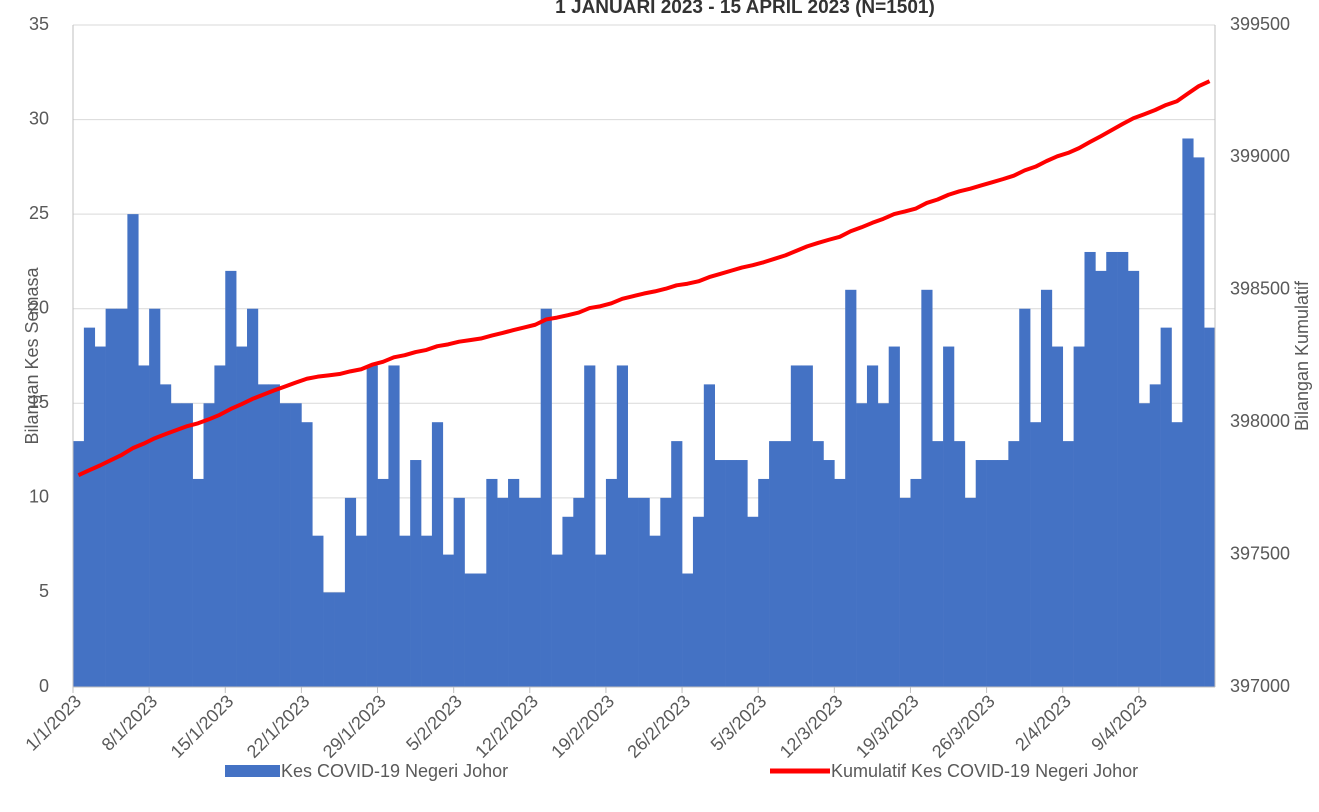 The width and height of the screenshot is (1319, 812). What do you see at coordinates (1260, 686) in the screenshot?
I see `y2-tick-label: 397000` at bounding box center [1260, 686].